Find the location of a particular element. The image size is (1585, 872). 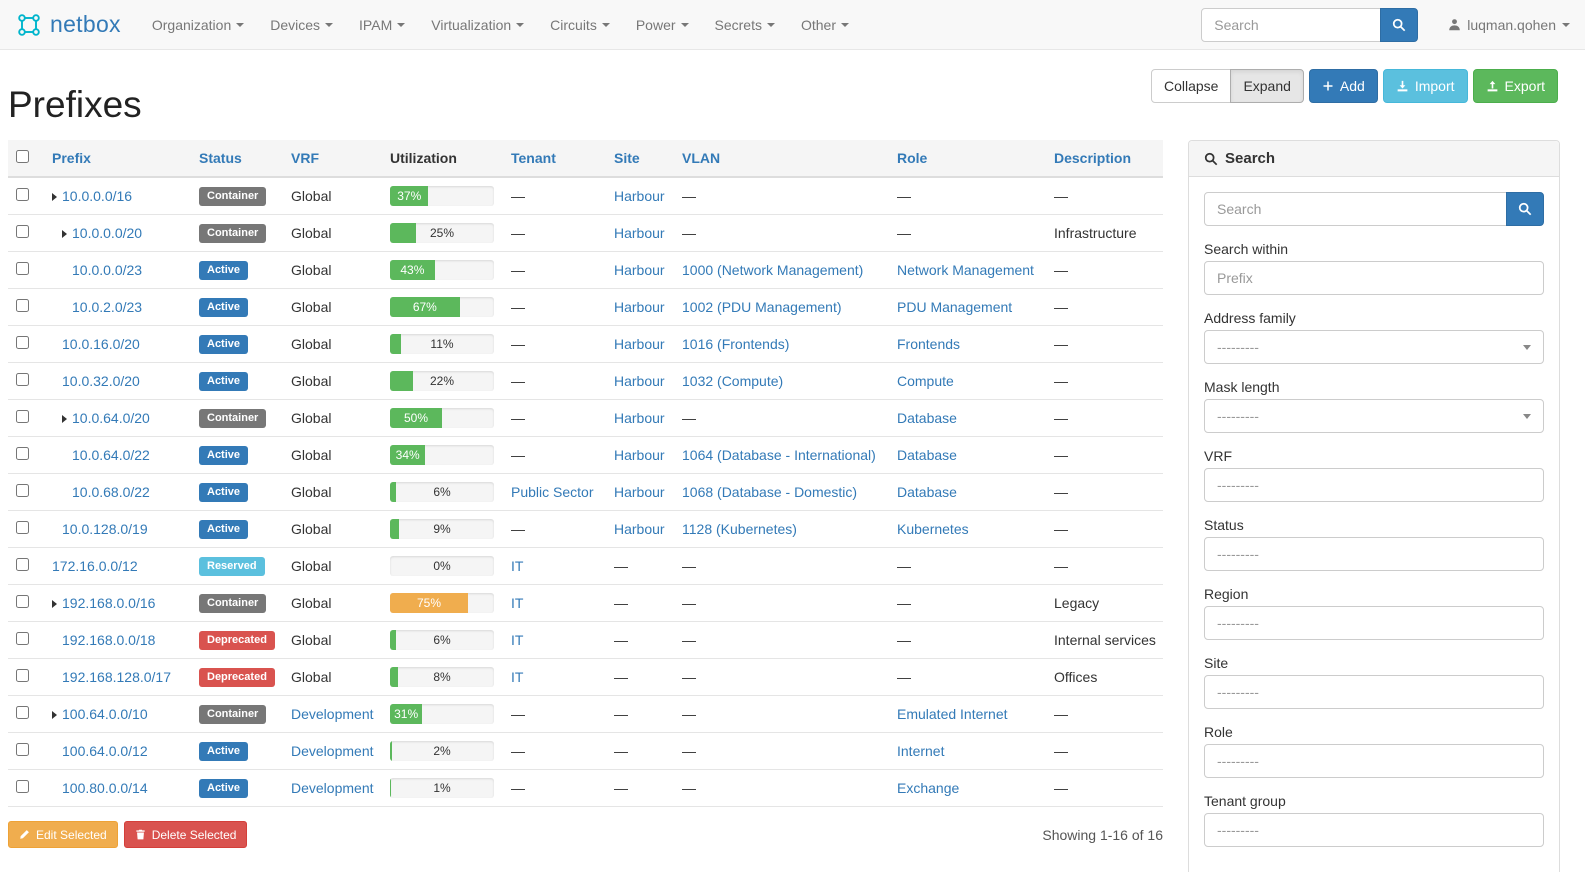

vlan-link: 1002 (PDU Management) is located at coordinates (762, 307).